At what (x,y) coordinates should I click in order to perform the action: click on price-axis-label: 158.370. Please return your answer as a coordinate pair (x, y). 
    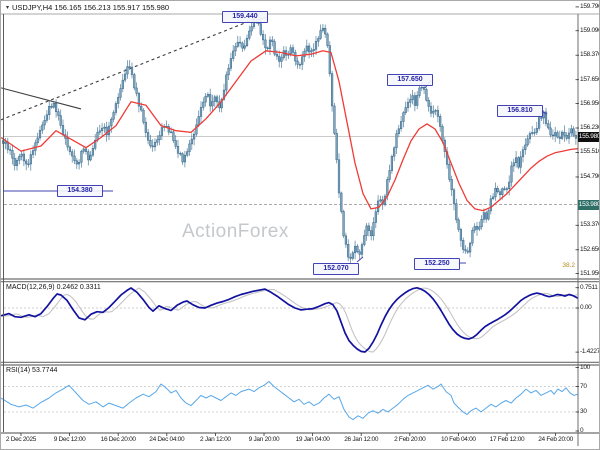
    Looking at the image, I should click on (590, 55).